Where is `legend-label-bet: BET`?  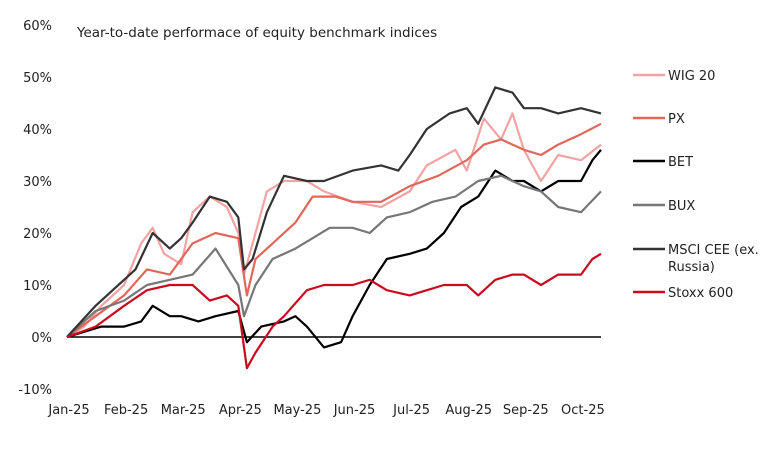 legend-label-bet: BET is located at coordinates (680, 162).